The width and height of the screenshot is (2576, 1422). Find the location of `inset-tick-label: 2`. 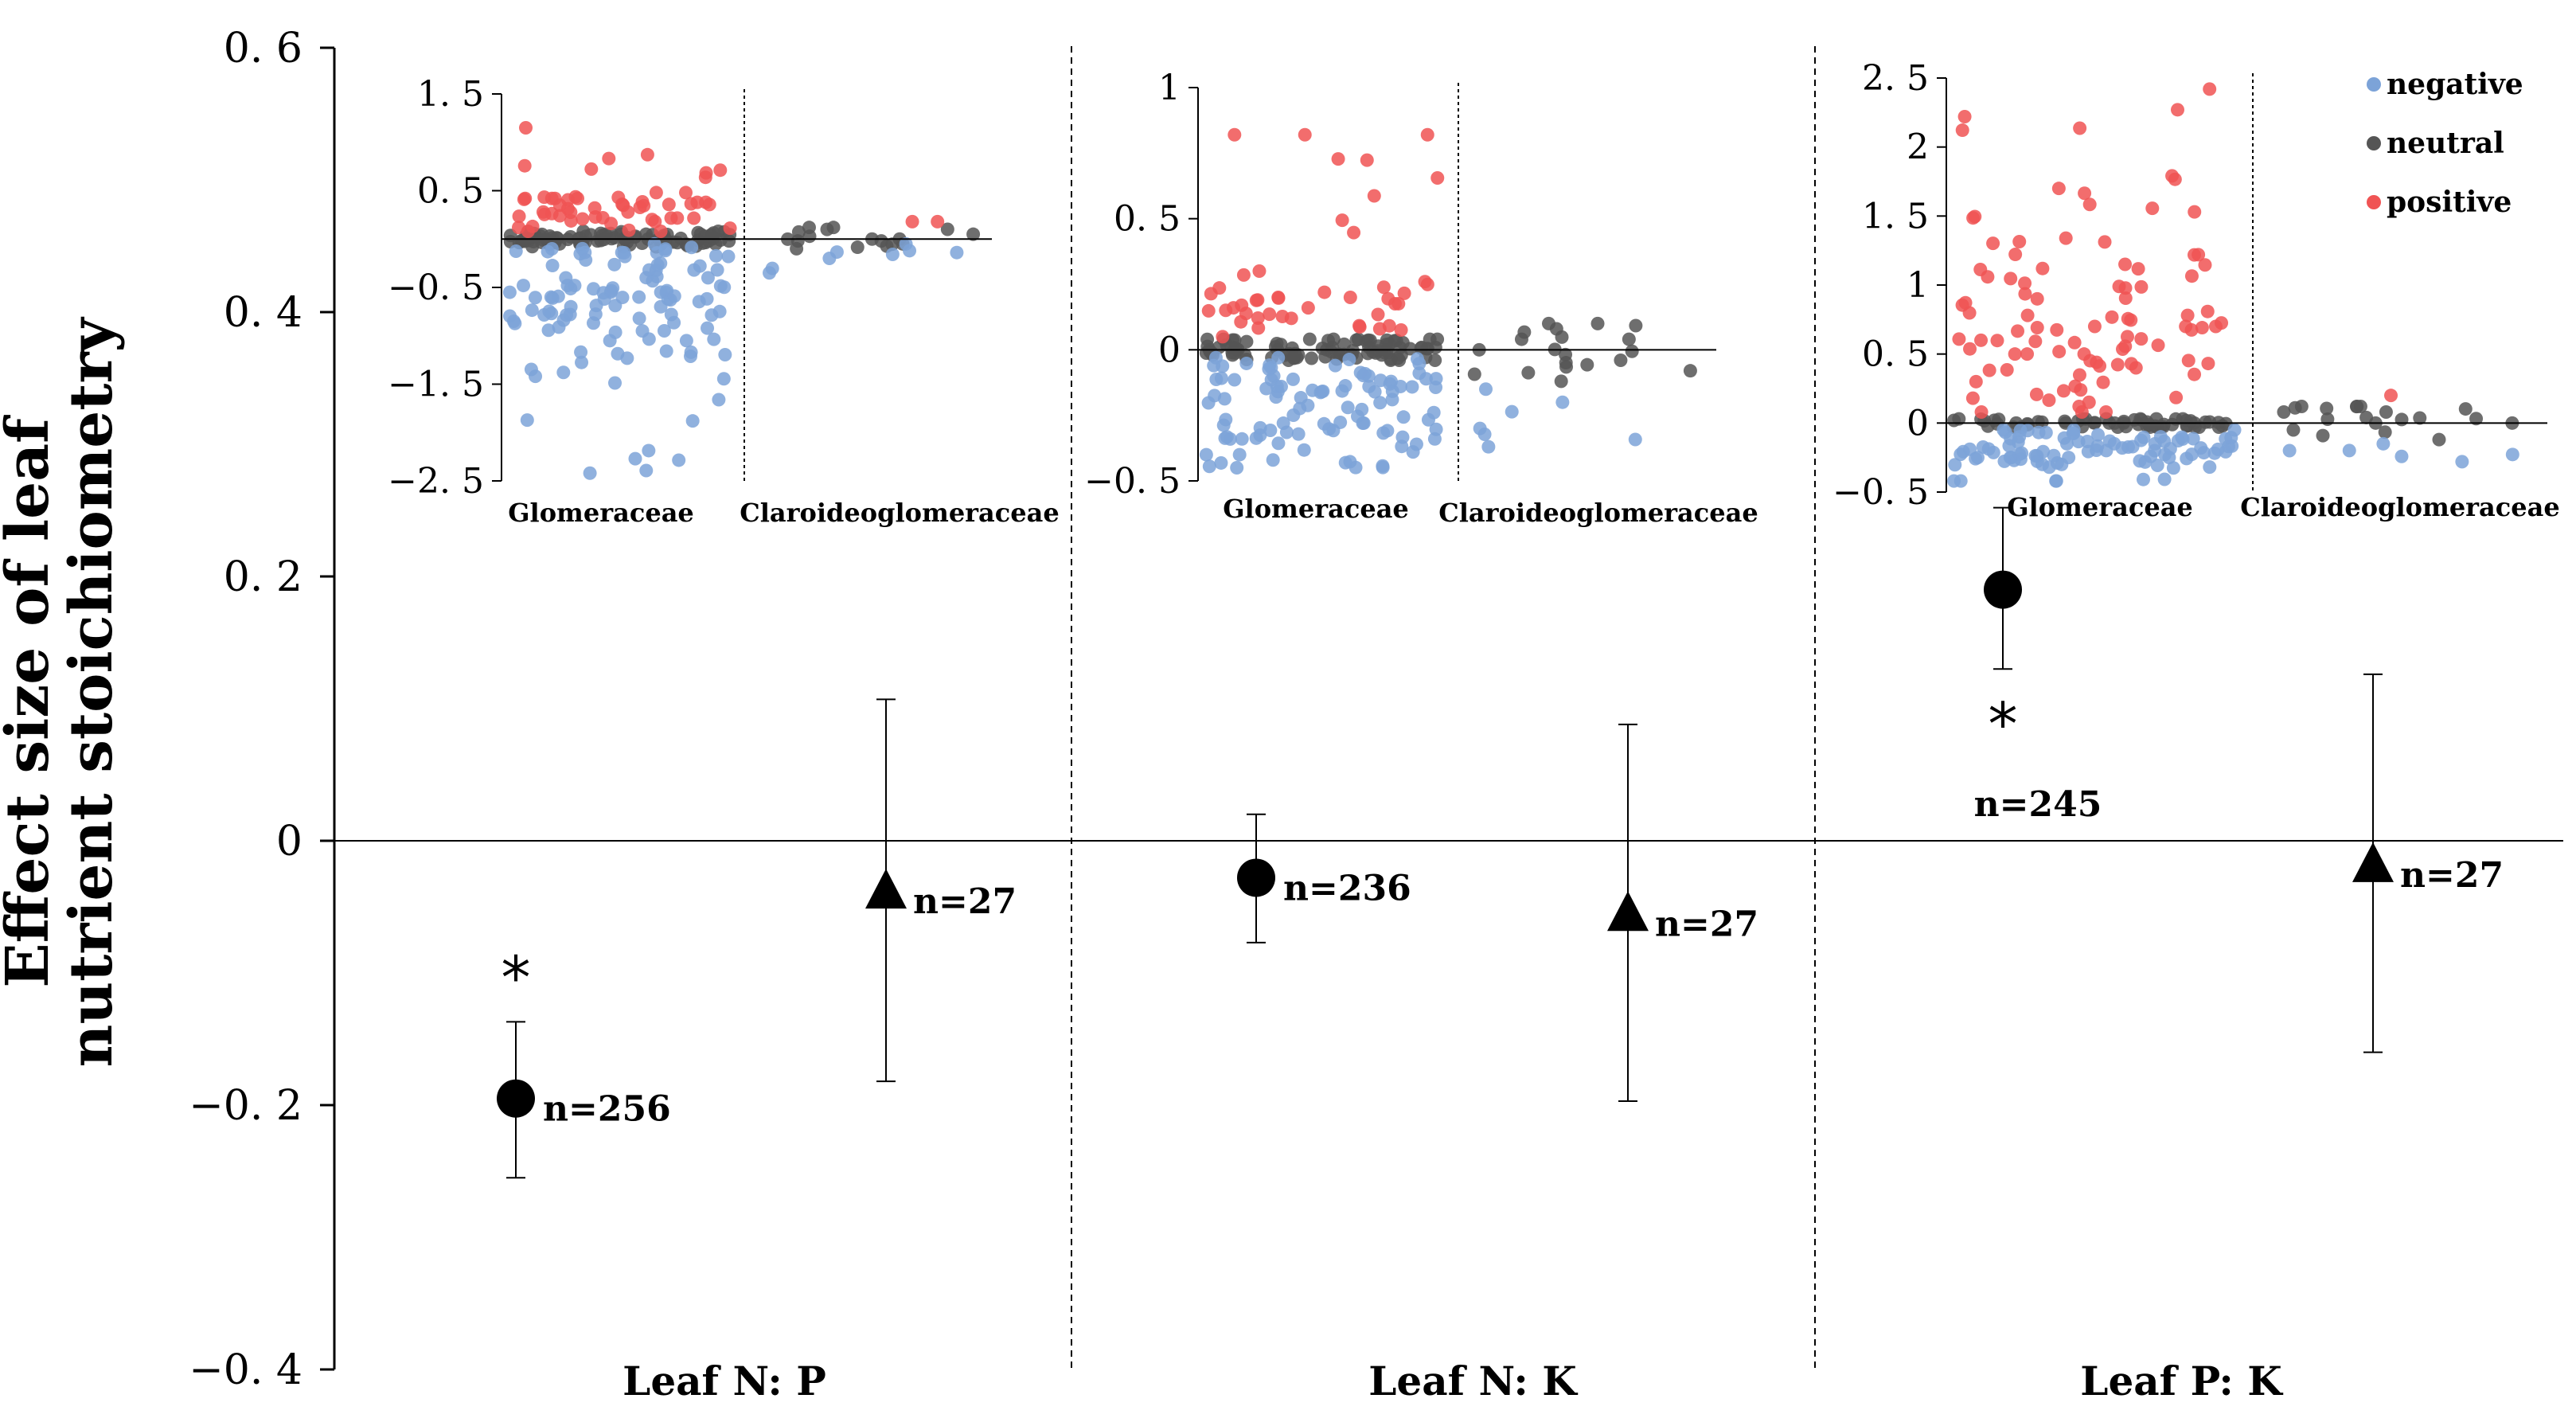

inset-tick-label: 2 is located at coordinates (1918, 147).